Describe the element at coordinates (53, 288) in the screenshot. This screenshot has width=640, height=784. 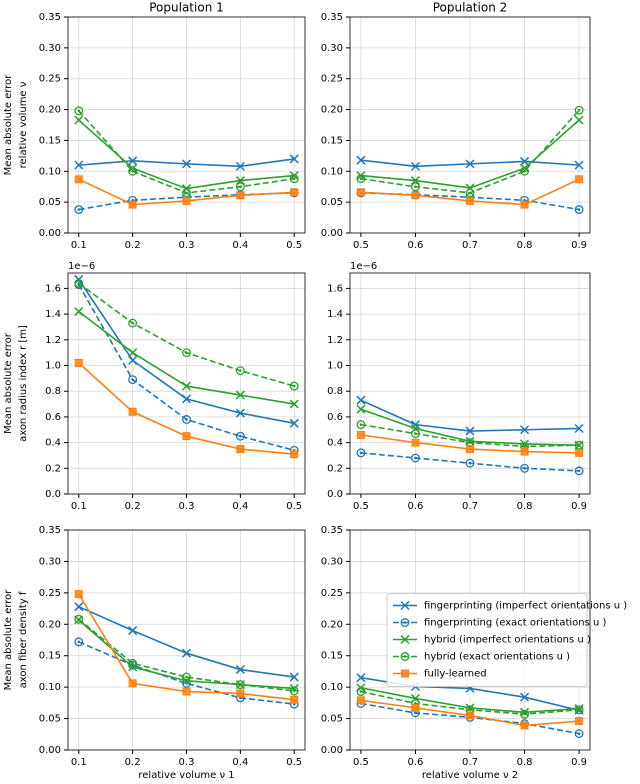
I see `y-tick-label: 1.6` at that location.